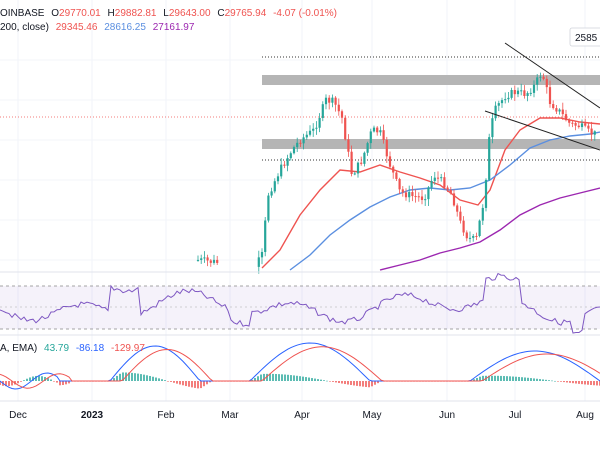  Describe the element at coordinates (18, 415) in the screenshot. I see `time-axis-label: Dec` at that location.